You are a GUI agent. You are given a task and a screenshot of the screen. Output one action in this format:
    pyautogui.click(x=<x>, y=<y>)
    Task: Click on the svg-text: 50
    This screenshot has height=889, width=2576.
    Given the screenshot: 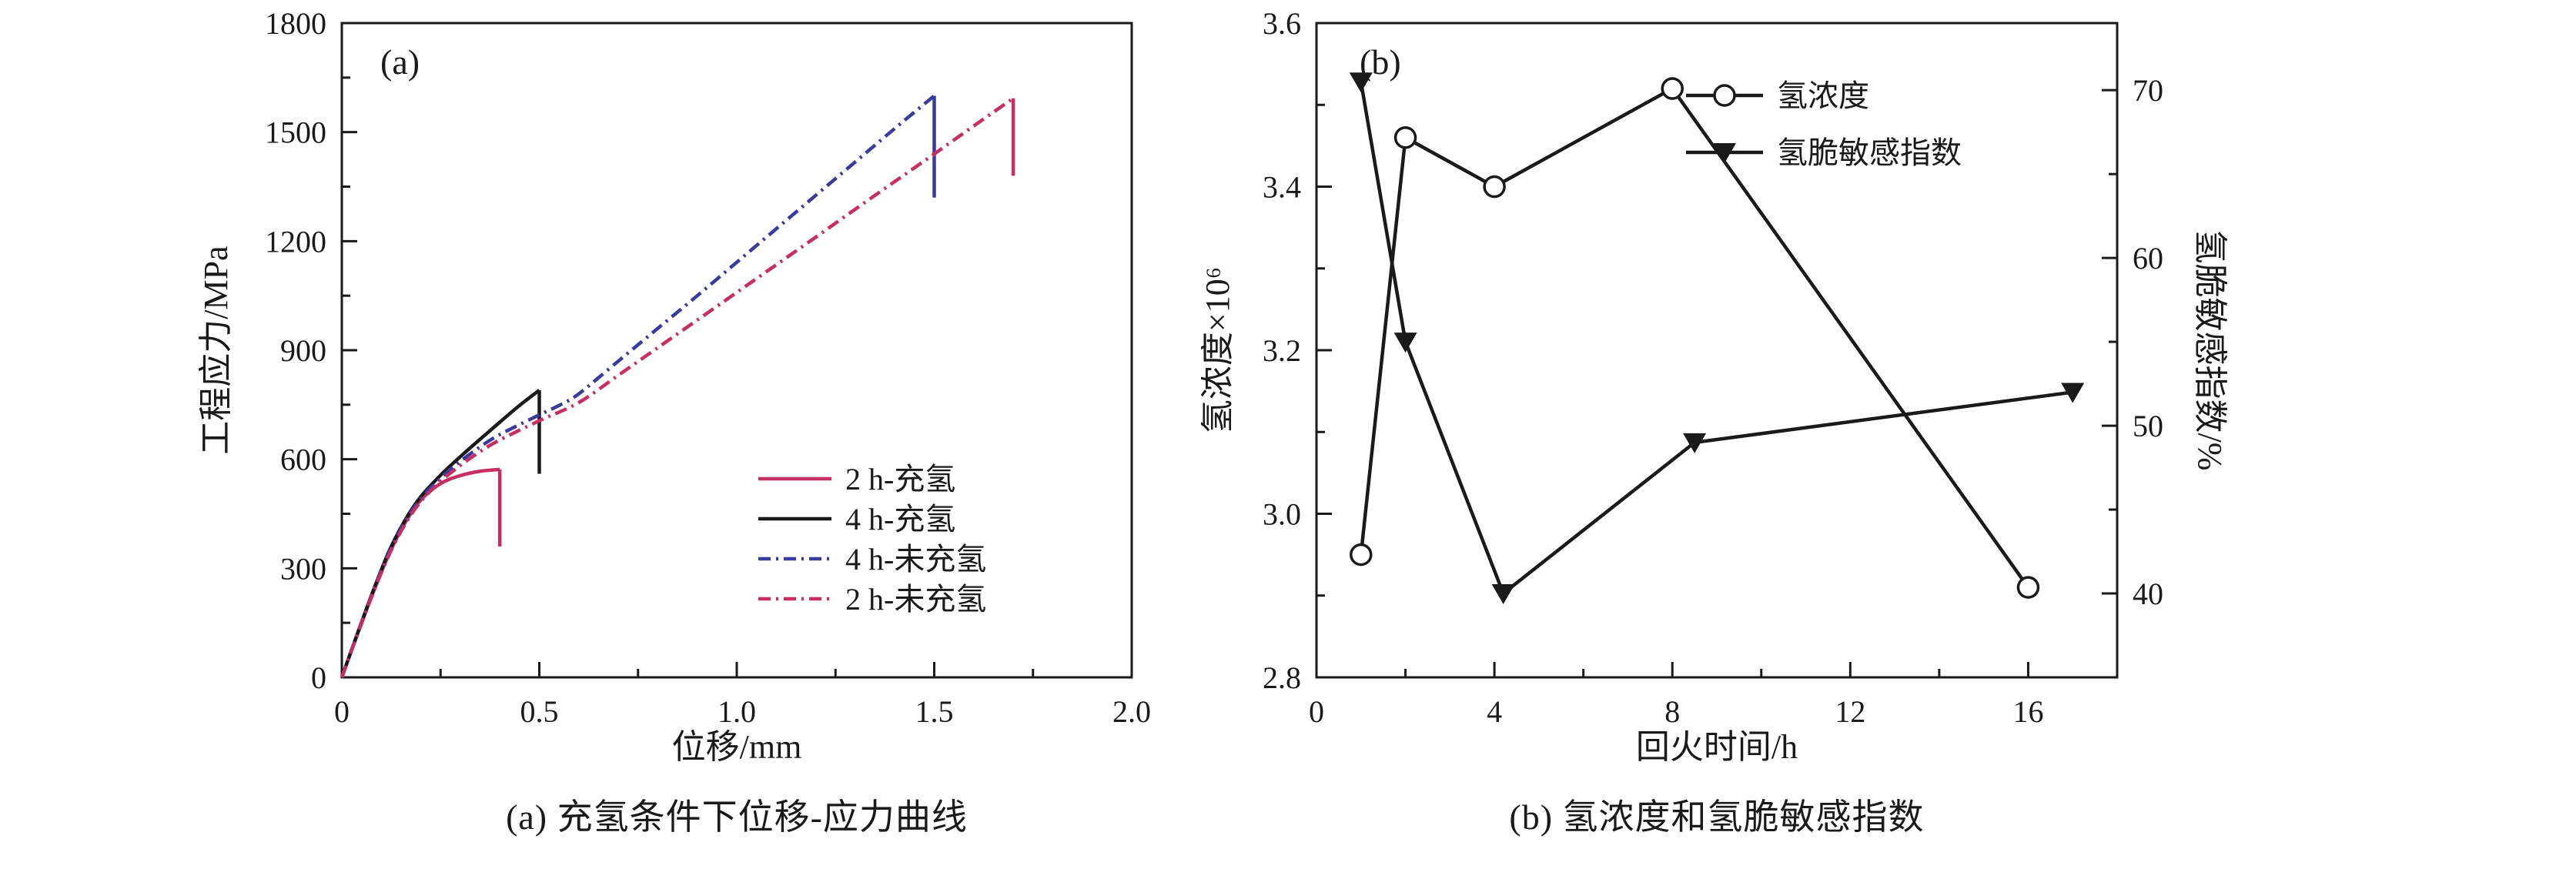 What is the action you would take?
    pyautogui.click(x=2148, y=426)
    